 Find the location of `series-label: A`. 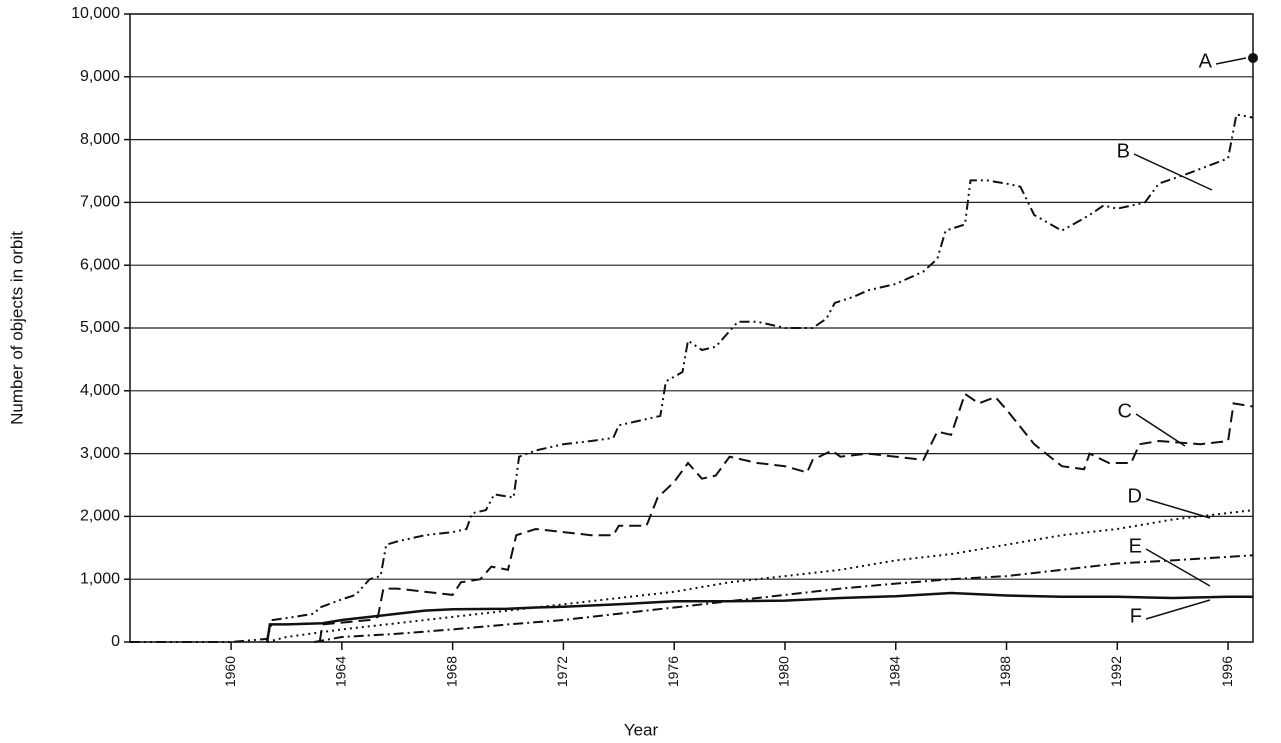

series-label: A is located at coordinates (1206, 61).